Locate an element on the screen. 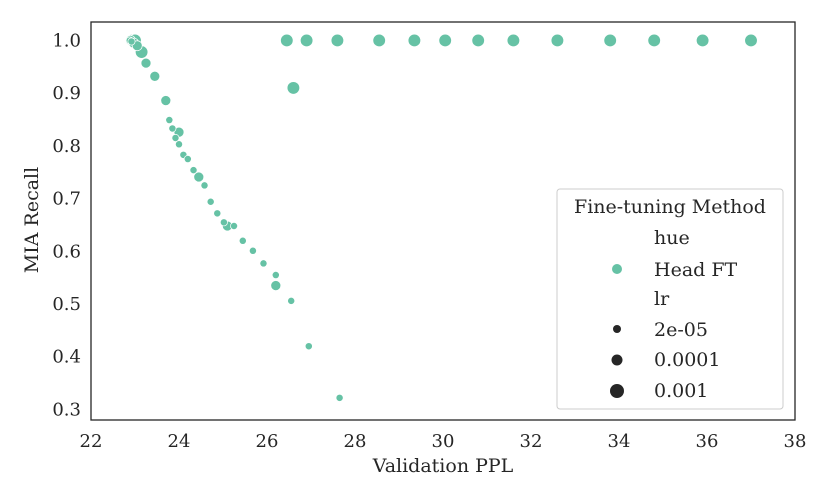  legend-size-label-small: 2e-05 is located at coordinates (681, 330).